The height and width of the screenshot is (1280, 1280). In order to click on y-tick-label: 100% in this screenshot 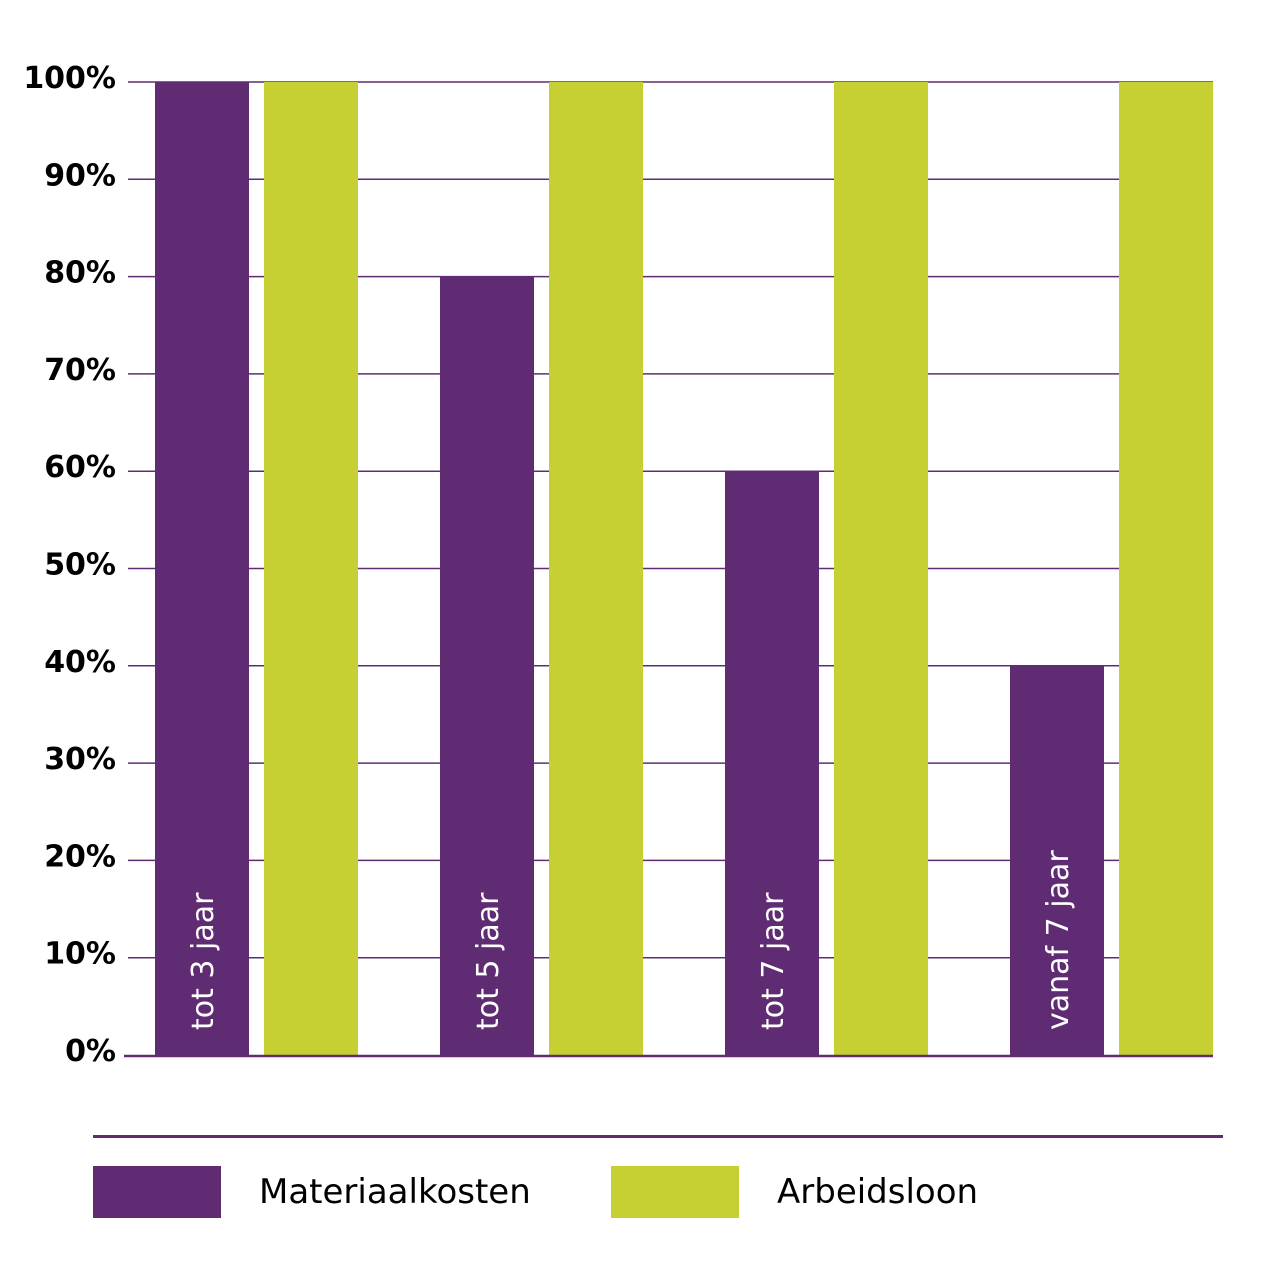, I will do `click(69, 78)`.